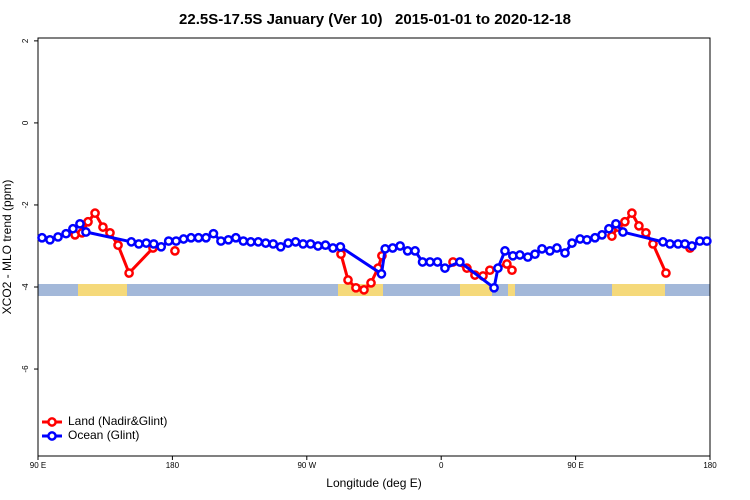 The height and width of the screenshot is (500, 750). What do you see at coordinates (7, 247) in the screenshot?
I see `y-axis-label: XCO2 - MLO trend (ppm)` at bounding box center [7, 247].